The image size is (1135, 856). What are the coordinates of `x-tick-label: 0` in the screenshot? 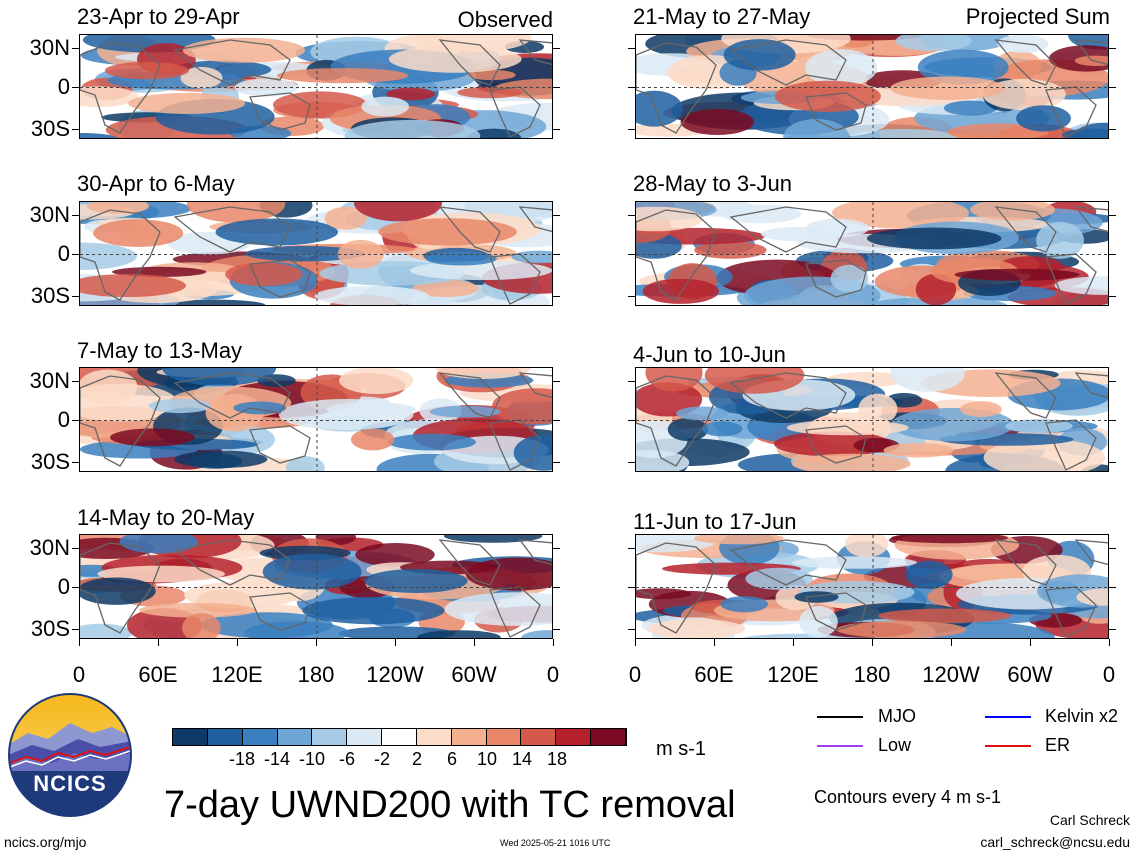 It's located at (79, 674).